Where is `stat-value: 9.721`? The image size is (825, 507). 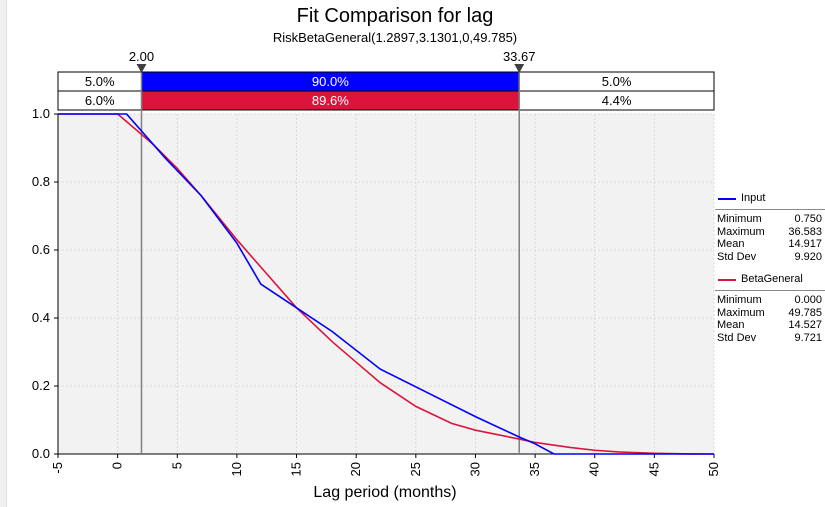
stat-value: 9.721 is located at coordinates (808, 337).